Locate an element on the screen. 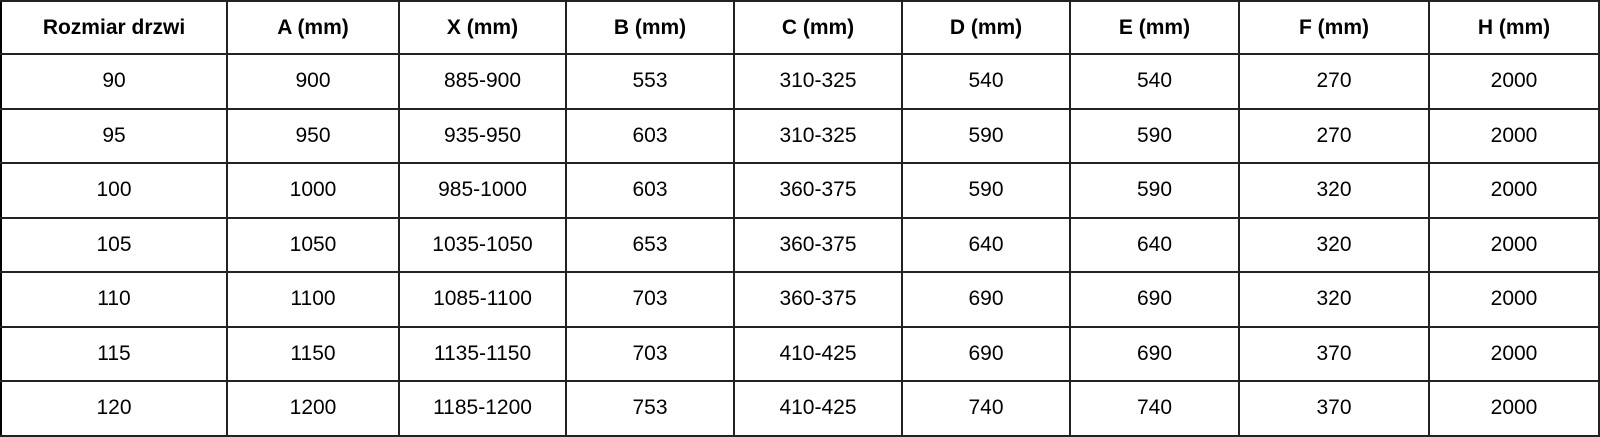  column-header: H (mm) is located at coordinates (1514, 27).